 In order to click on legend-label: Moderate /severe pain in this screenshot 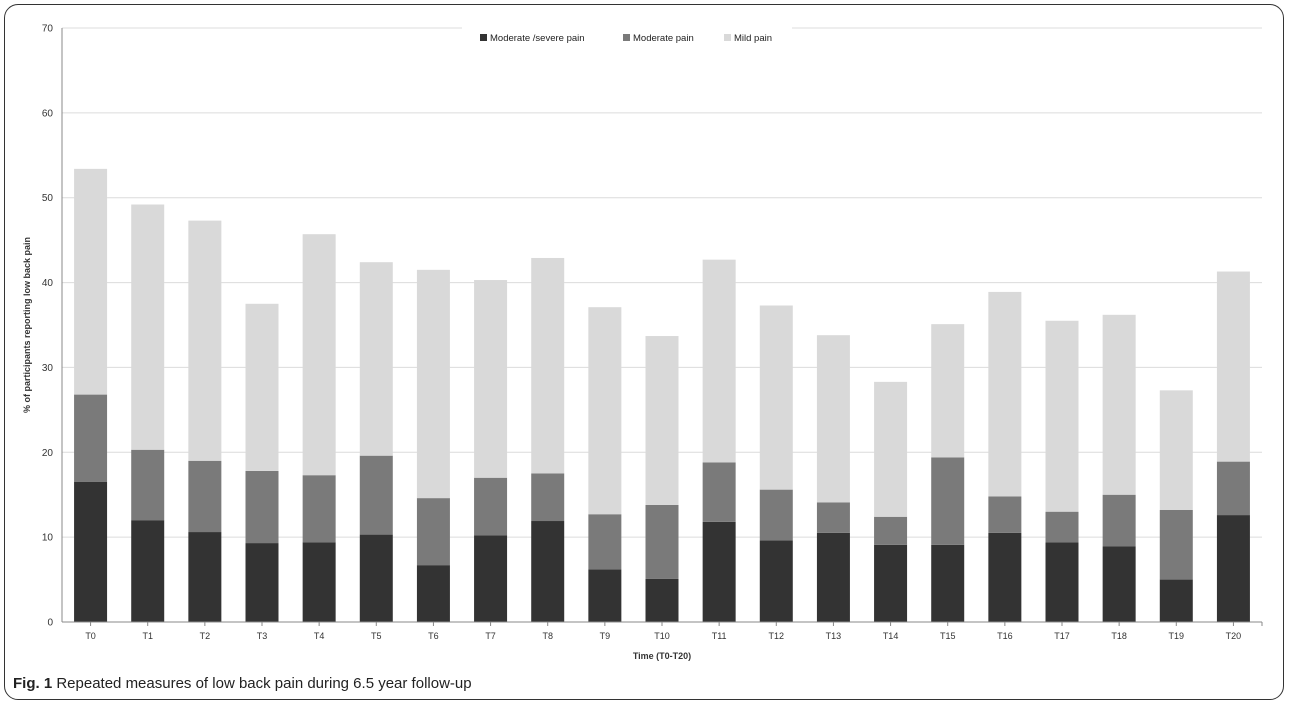, I will do `click(537, 38)`.